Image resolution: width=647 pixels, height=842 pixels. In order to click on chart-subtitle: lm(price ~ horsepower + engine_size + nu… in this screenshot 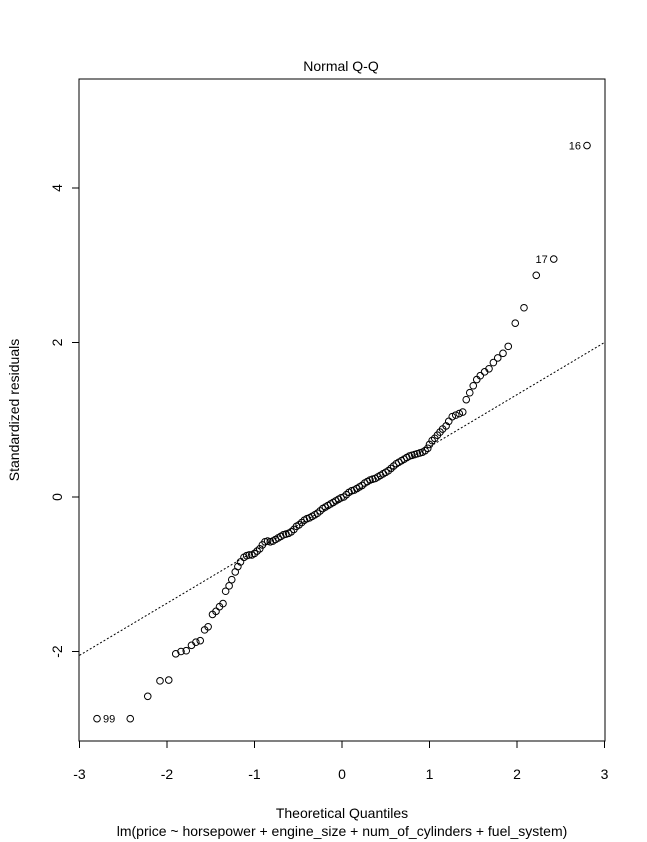, I will do `click(342, 831)`.